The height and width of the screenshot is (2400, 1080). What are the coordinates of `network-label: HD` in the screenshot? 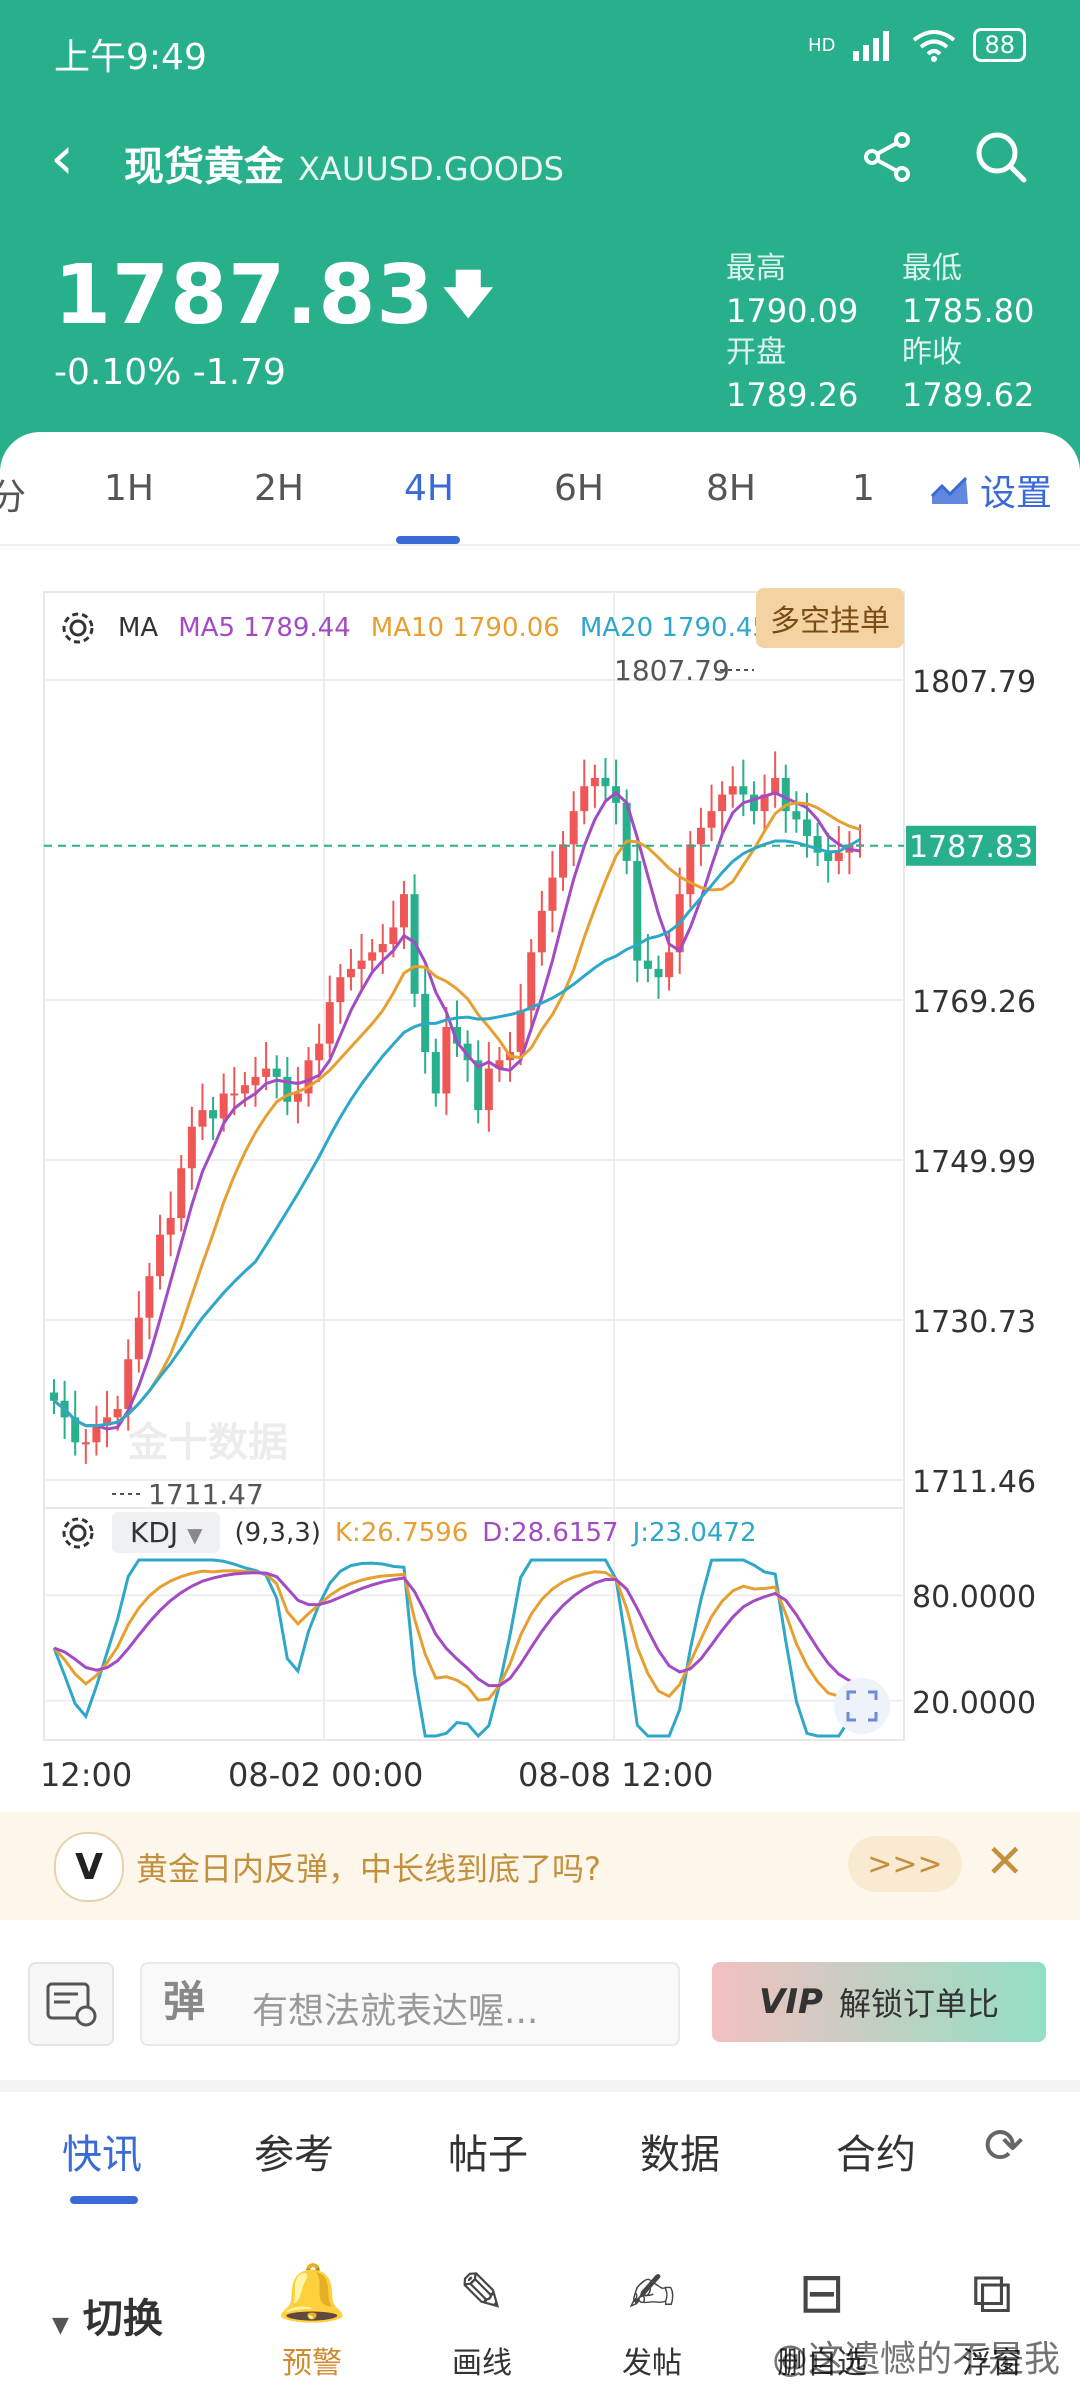 It's located at (822, 45).